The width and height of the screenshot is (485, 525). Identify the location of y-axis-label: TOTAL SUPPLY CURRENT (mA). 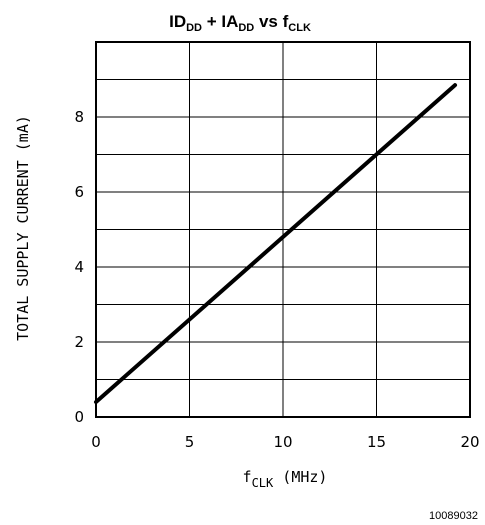
(23, 228).